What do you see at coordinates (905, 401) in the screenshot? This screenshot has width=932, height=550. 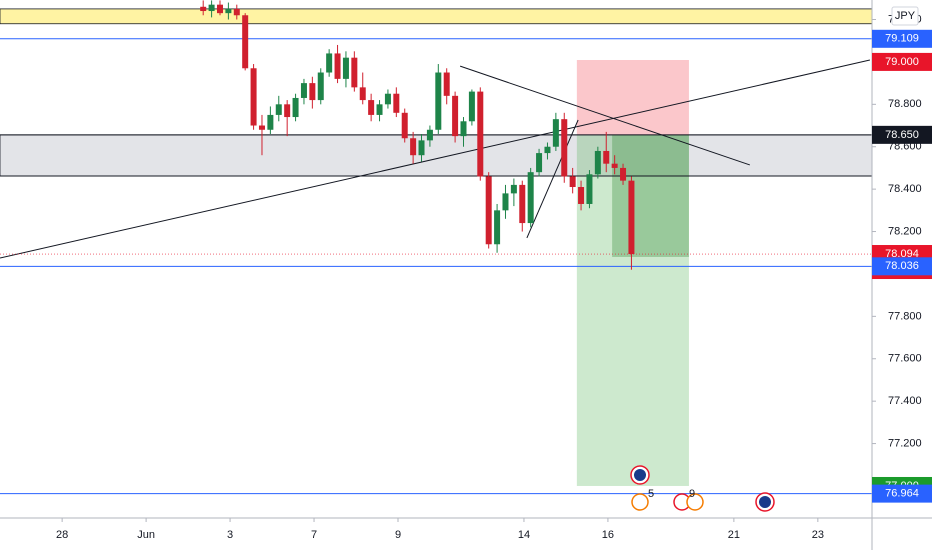 I see `y-tick-label: 77.400` at bounding box center [905, 401].